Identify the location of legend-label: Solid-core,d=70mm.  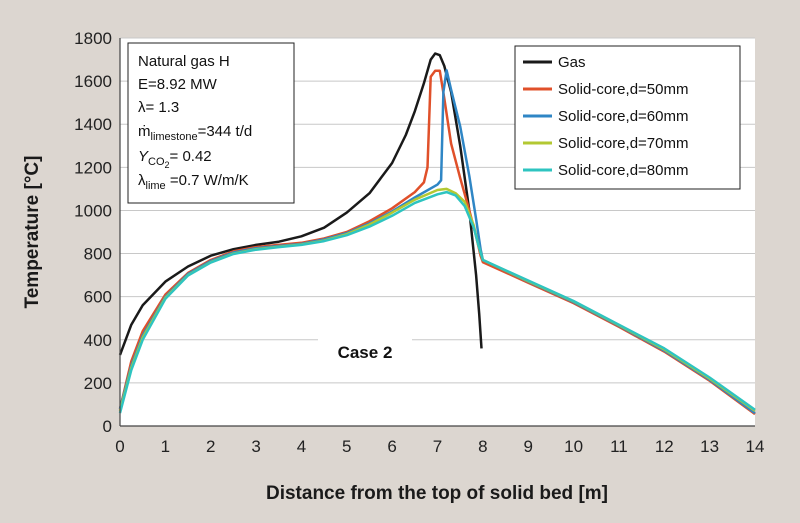
(623, 143).